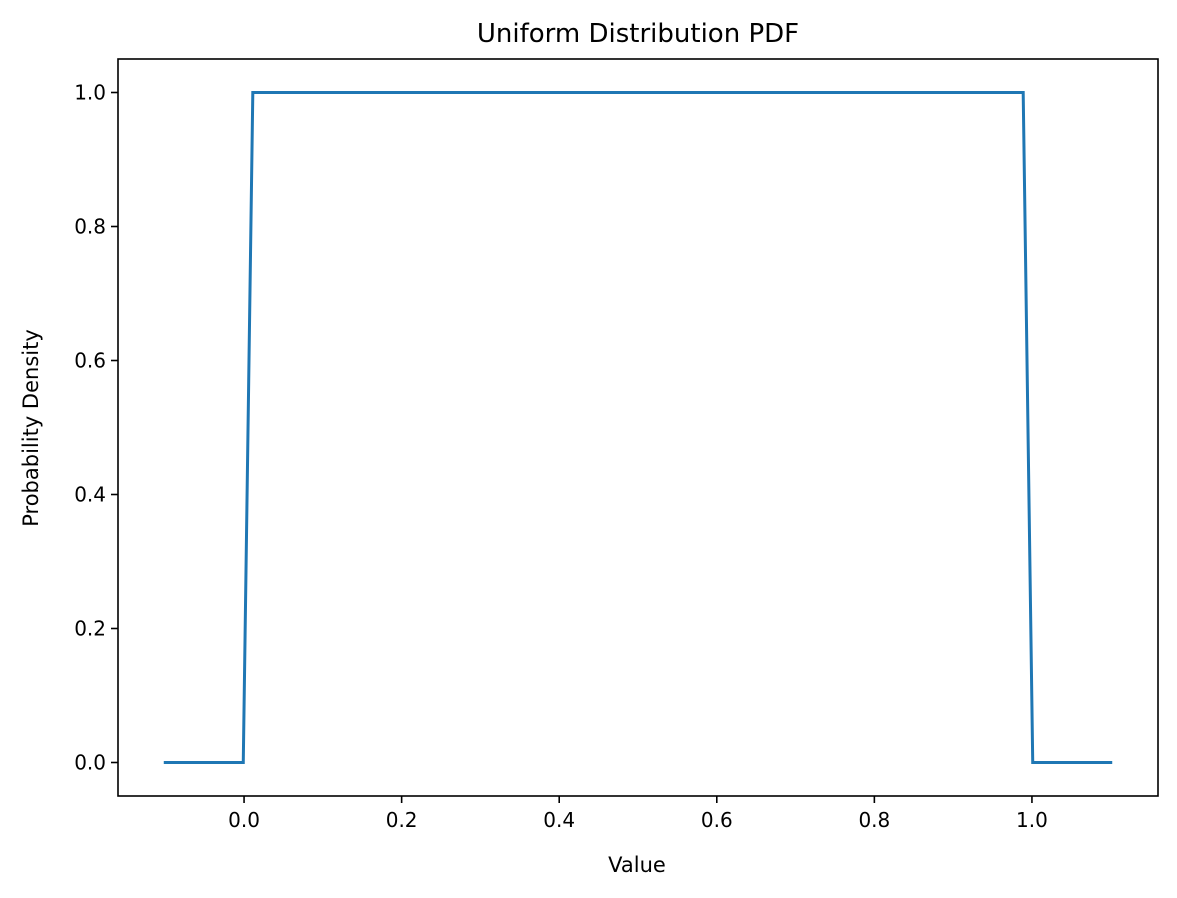  Describe the element at coordinates (559, 820) in the screenshot. I see `x-tick-label: 0.4` at that location.